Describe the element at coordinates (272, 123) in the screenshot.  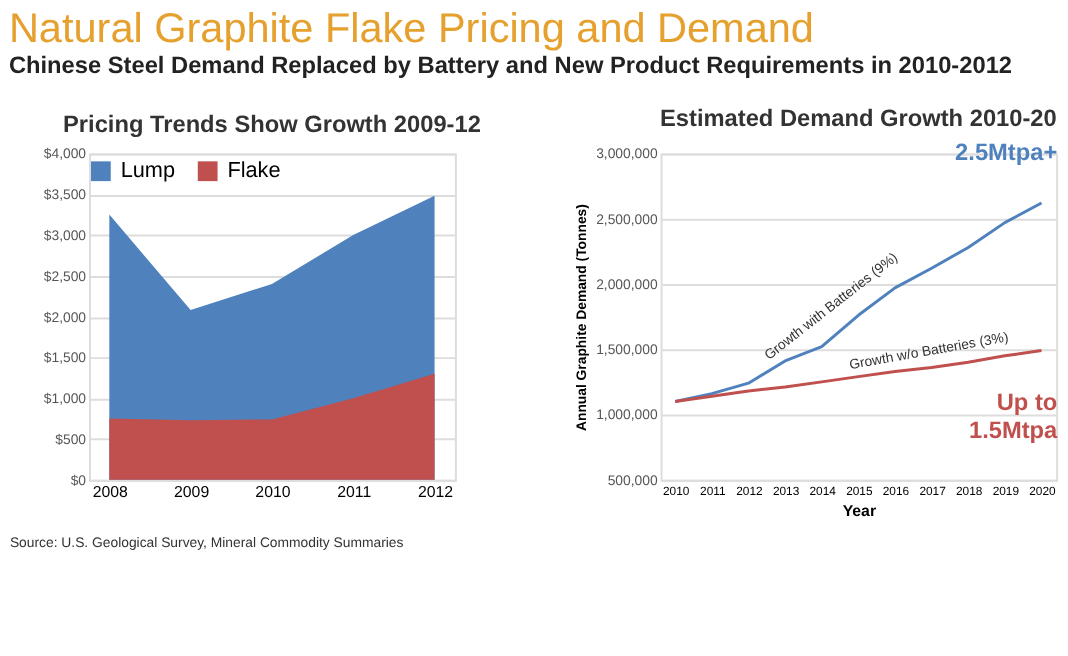
I see `chart-title: Pricing Trends Show Growth 2009-12` at that location.